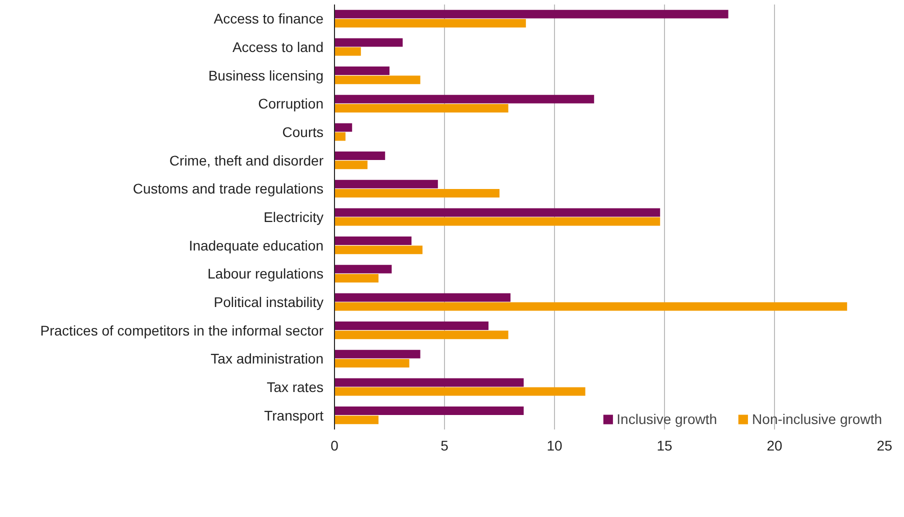 The height and width of the screenshot is (517, 904). What do you see at coordinates (774, 446) in the screenshot?
I see `x-tick-label: 20` at bounding box center [774, 446].